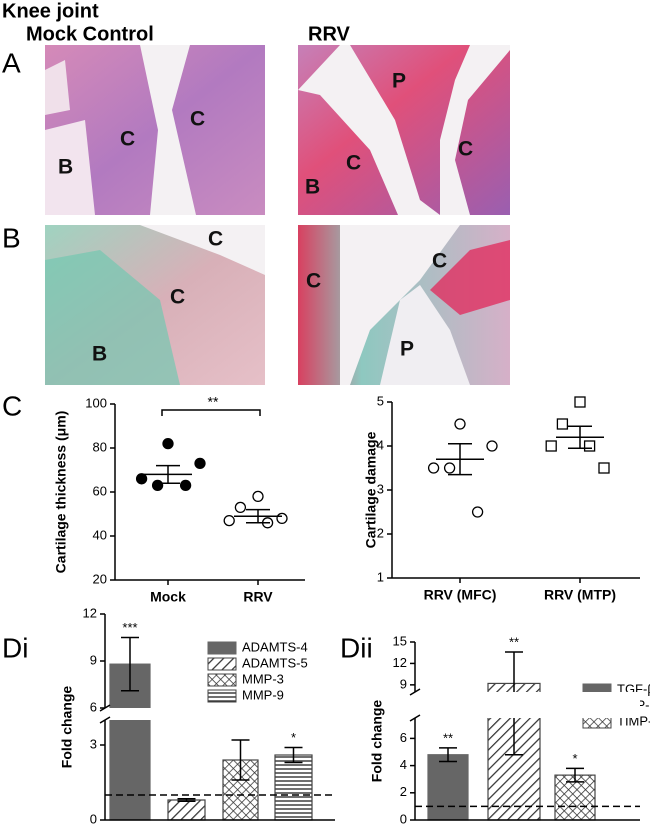 The image size is (650, 824). What do you see at coordinates (168, 597) in the screenshot?
I see `x-tick-label: Mock` at bounding box center [168, 597].